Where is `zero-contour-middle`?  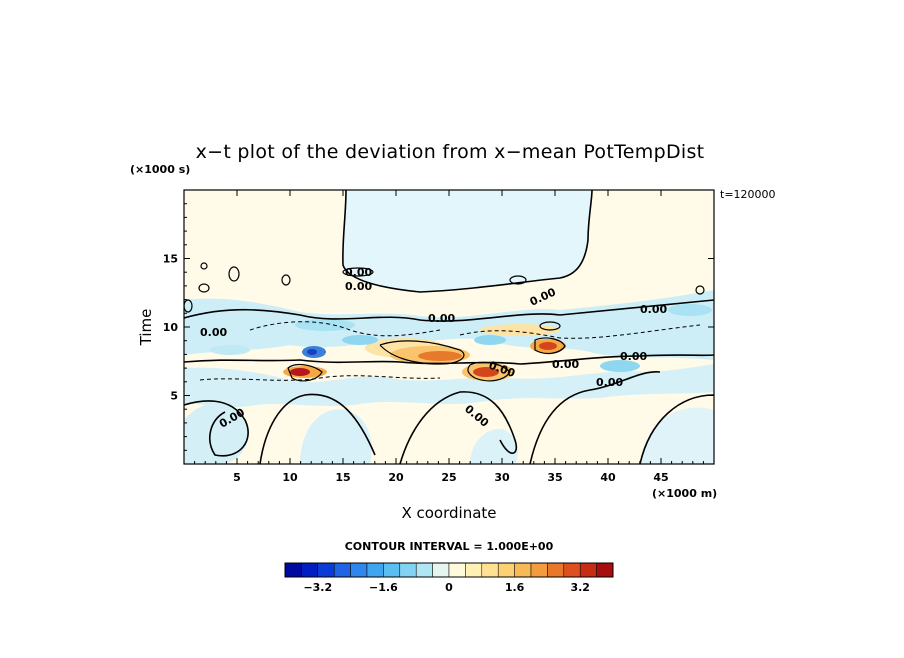
zero-contour-middle is located at coordinates (449, 310).